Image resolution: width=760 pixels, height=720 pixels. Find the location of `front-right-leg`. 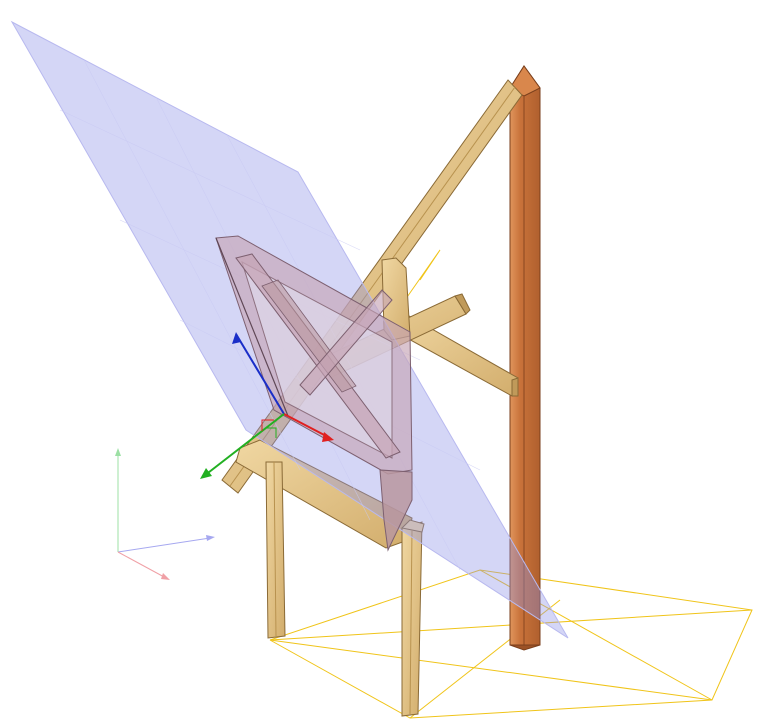

front-right-leg is located at coordinates (412, 618).